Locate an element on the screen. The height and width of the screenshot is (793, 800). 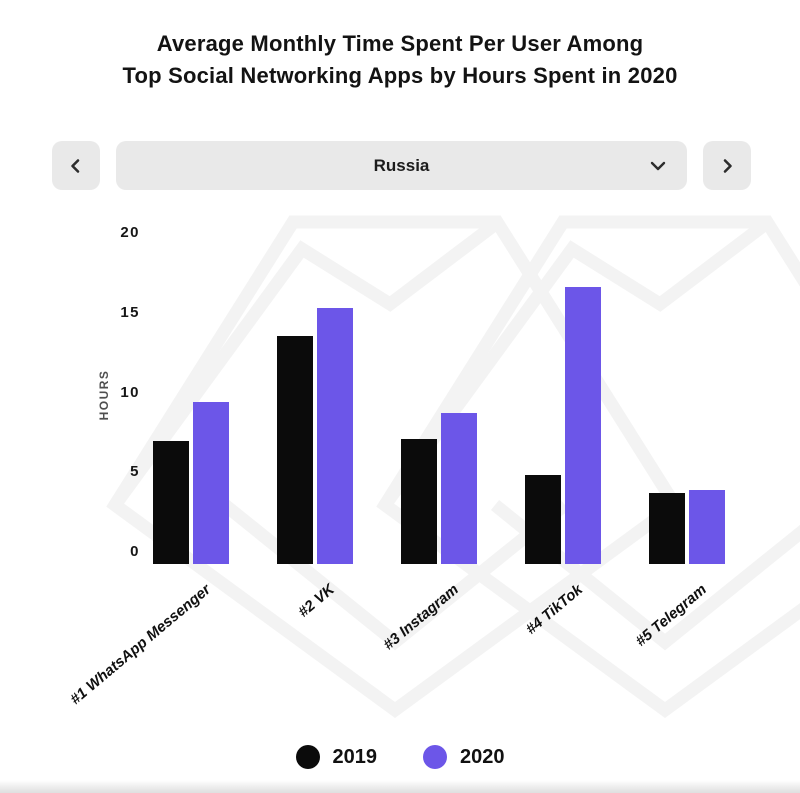
x-axis-category-label: #4 TikTok is located at coordinates (554, 609).